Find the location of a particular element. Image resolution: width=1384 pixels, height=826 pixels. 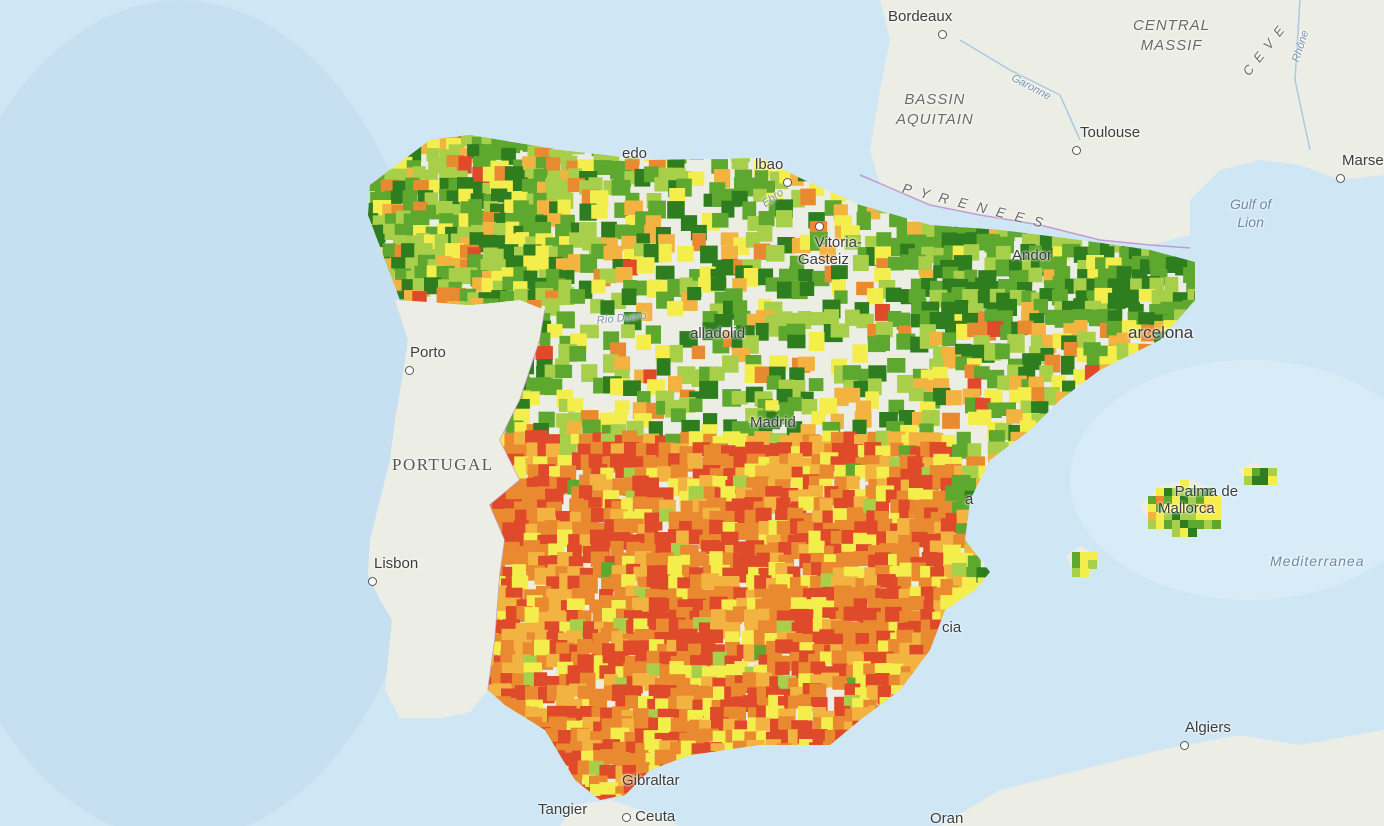

place-bordeaux: Bordeaux is located at coordinates (920, 25).